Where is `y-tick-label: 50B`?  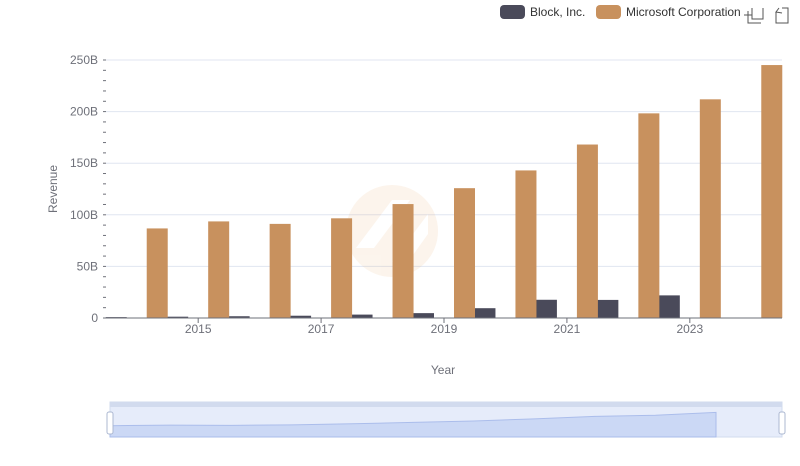
y-tick-label: 50B is located at coordinates (87, 266).